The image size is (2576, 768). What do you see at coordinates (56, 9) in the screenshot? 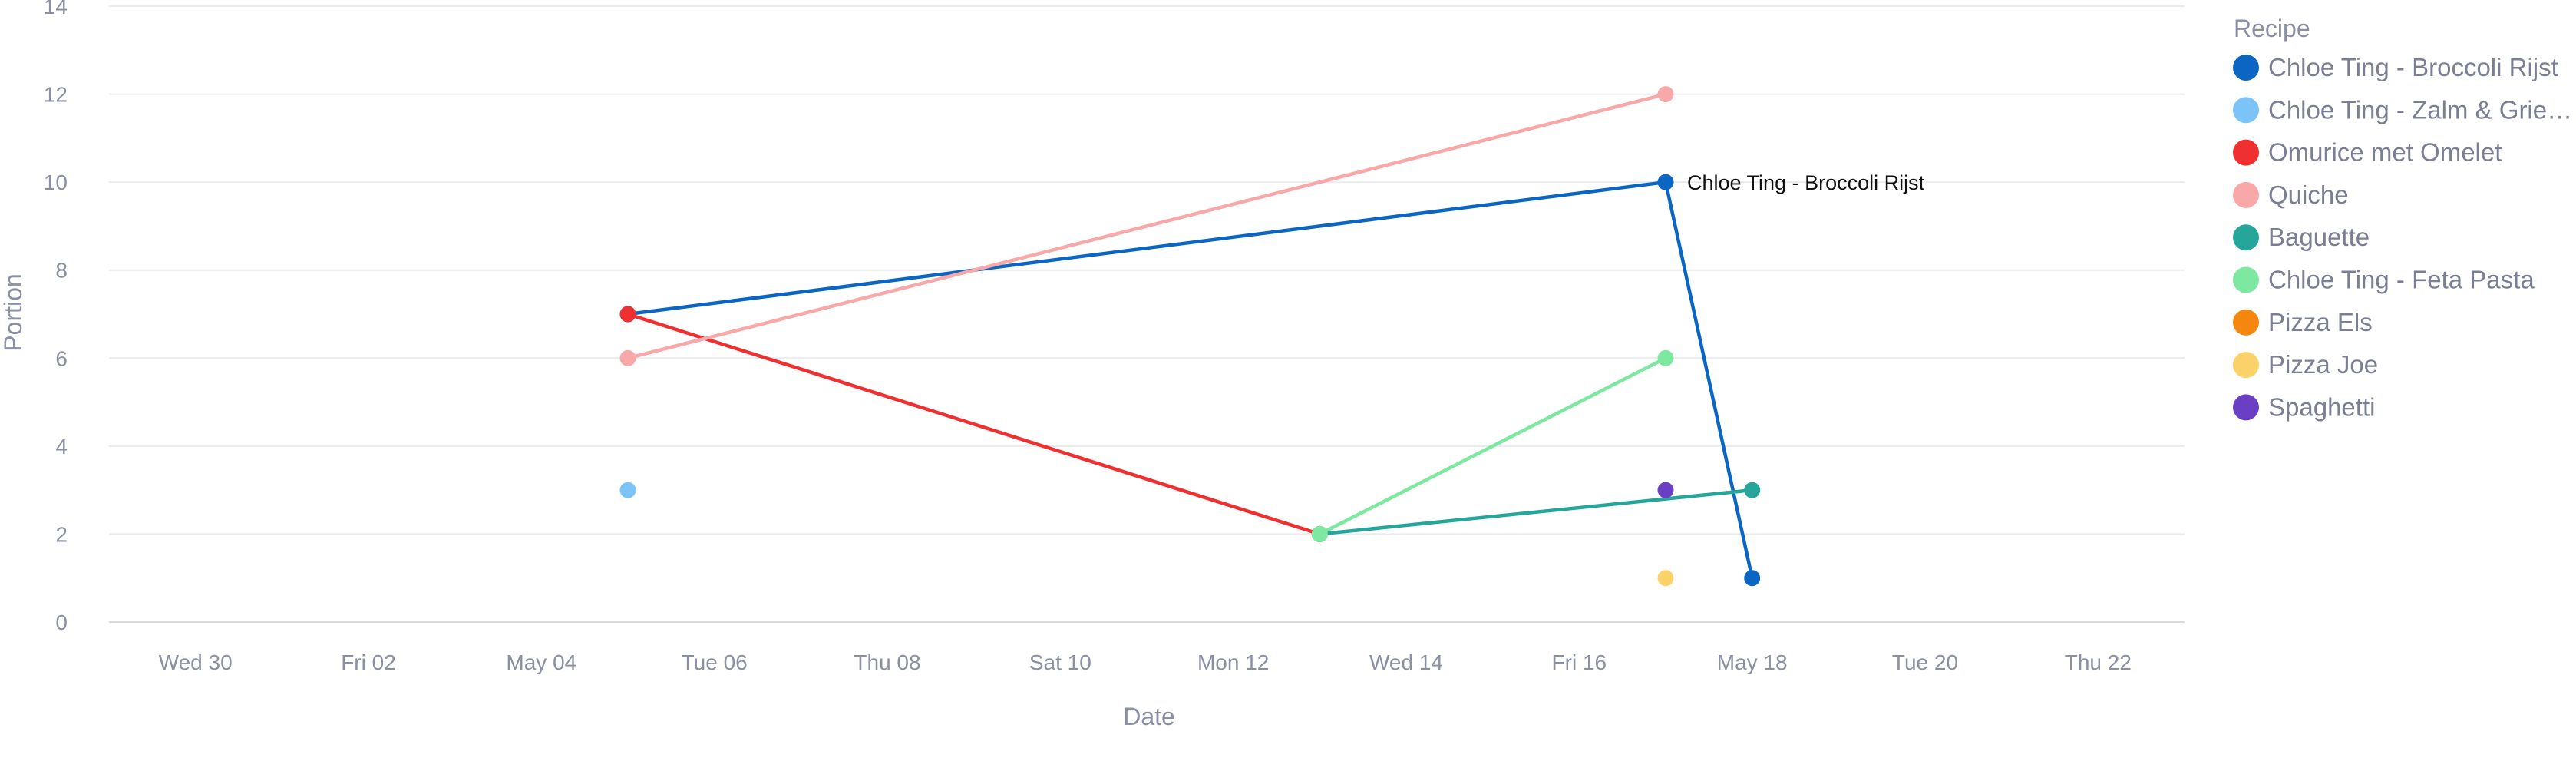
I see `y-tick-label: 14` at bounding box center [56, 9].